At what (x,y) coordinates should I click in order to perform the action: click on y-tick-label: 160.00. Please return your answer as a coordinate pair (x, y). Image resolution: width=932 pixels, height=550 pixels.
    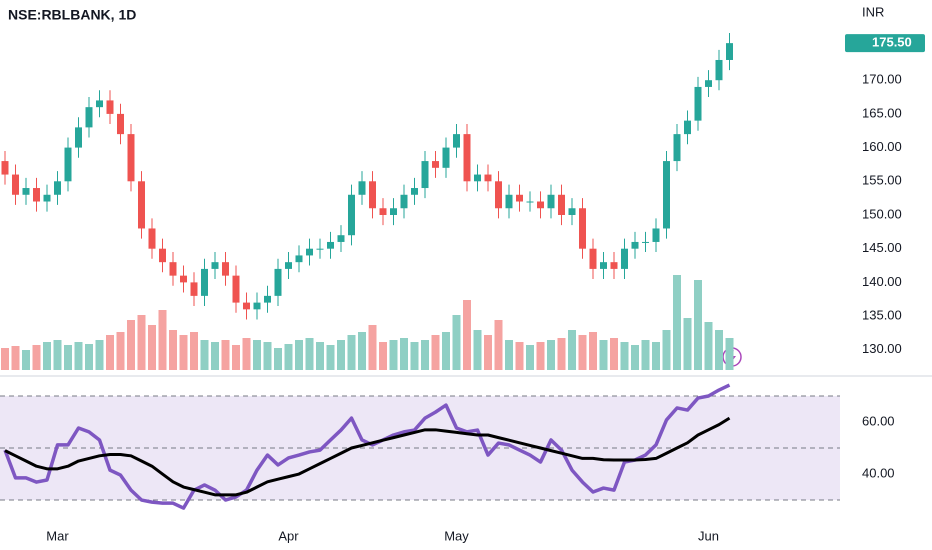
    Looking at the image, I should click on (882, 146).